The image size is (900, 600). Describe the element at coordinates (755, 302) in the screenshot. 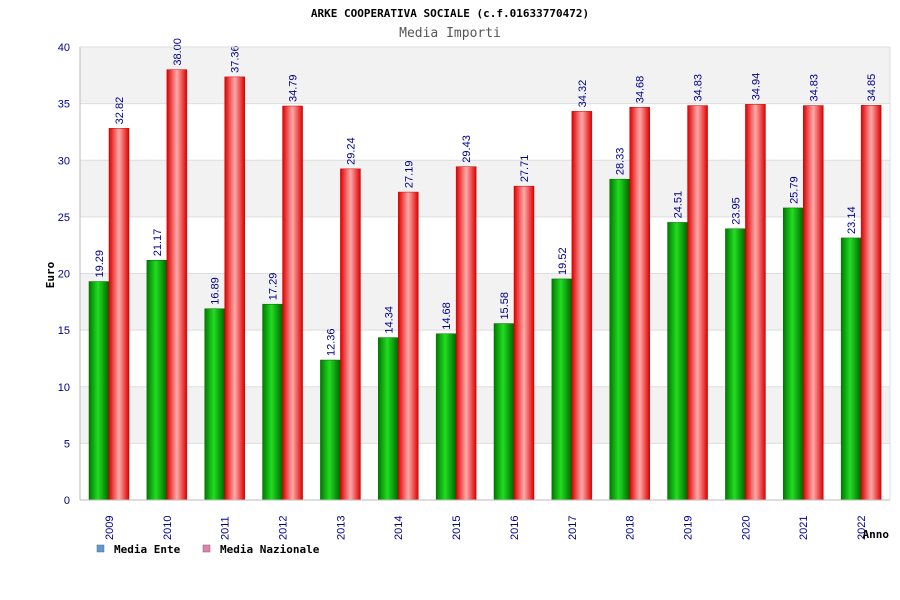

I see `bar-media-nazionale-2020` at that location.